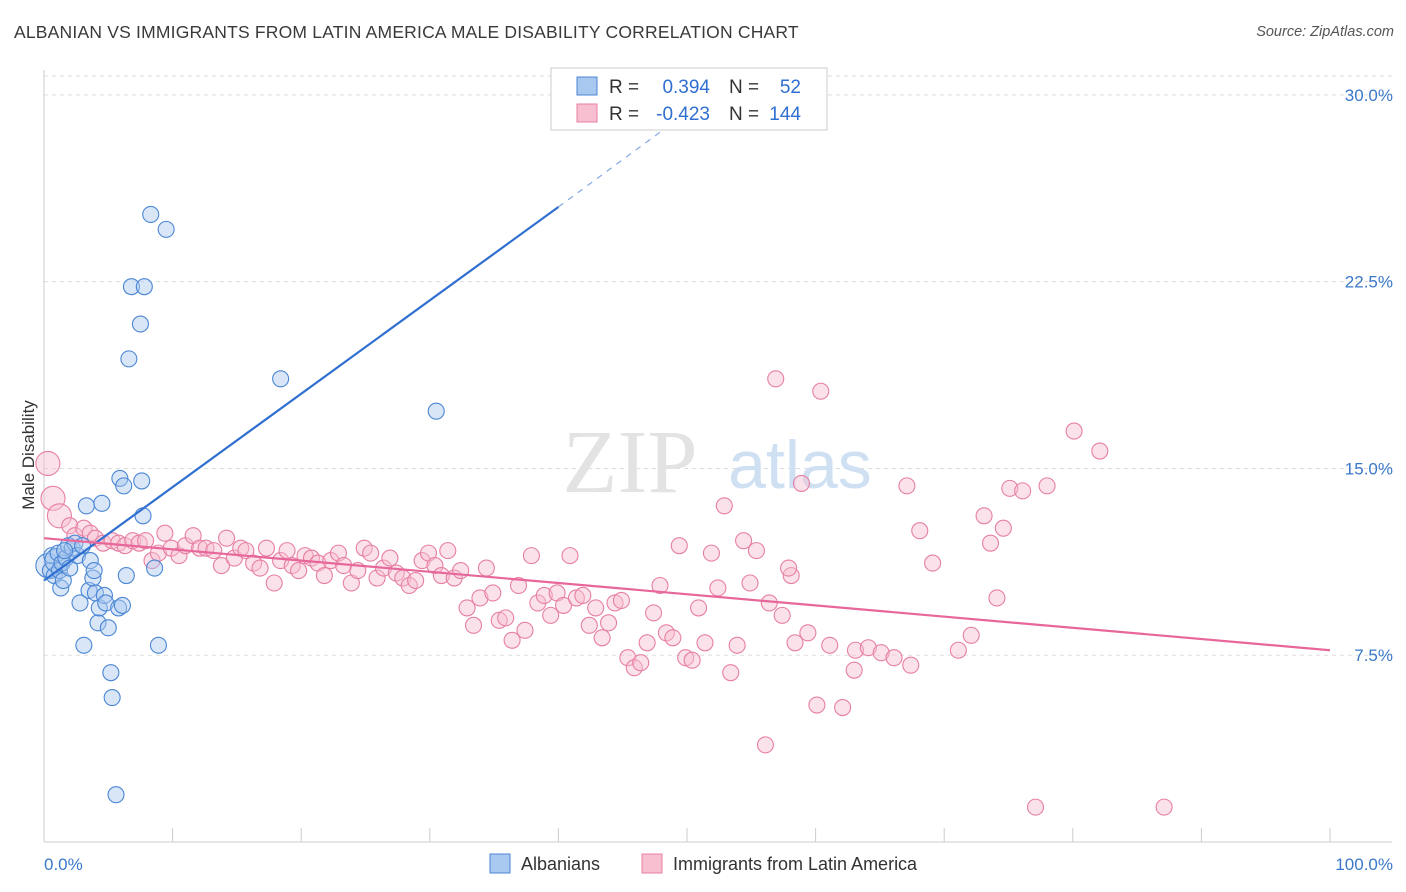 The height and width of the screenshot is (892, 1406). What do you see at coordinates (500, 863) in the screenshot?
I see `bottom-legend-swatch-albanians` at bounding box center [500, 863].